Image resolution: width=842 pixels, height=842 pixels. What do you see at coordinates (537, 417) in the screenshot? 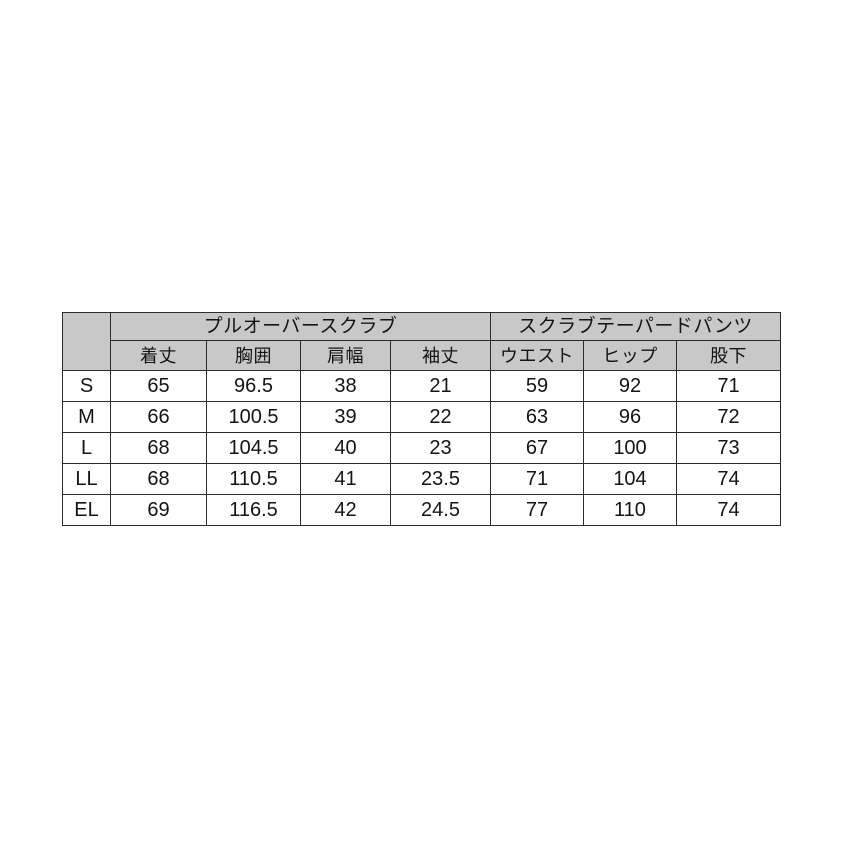
I see `cell-value: 63` at bounding box center [537, 417].